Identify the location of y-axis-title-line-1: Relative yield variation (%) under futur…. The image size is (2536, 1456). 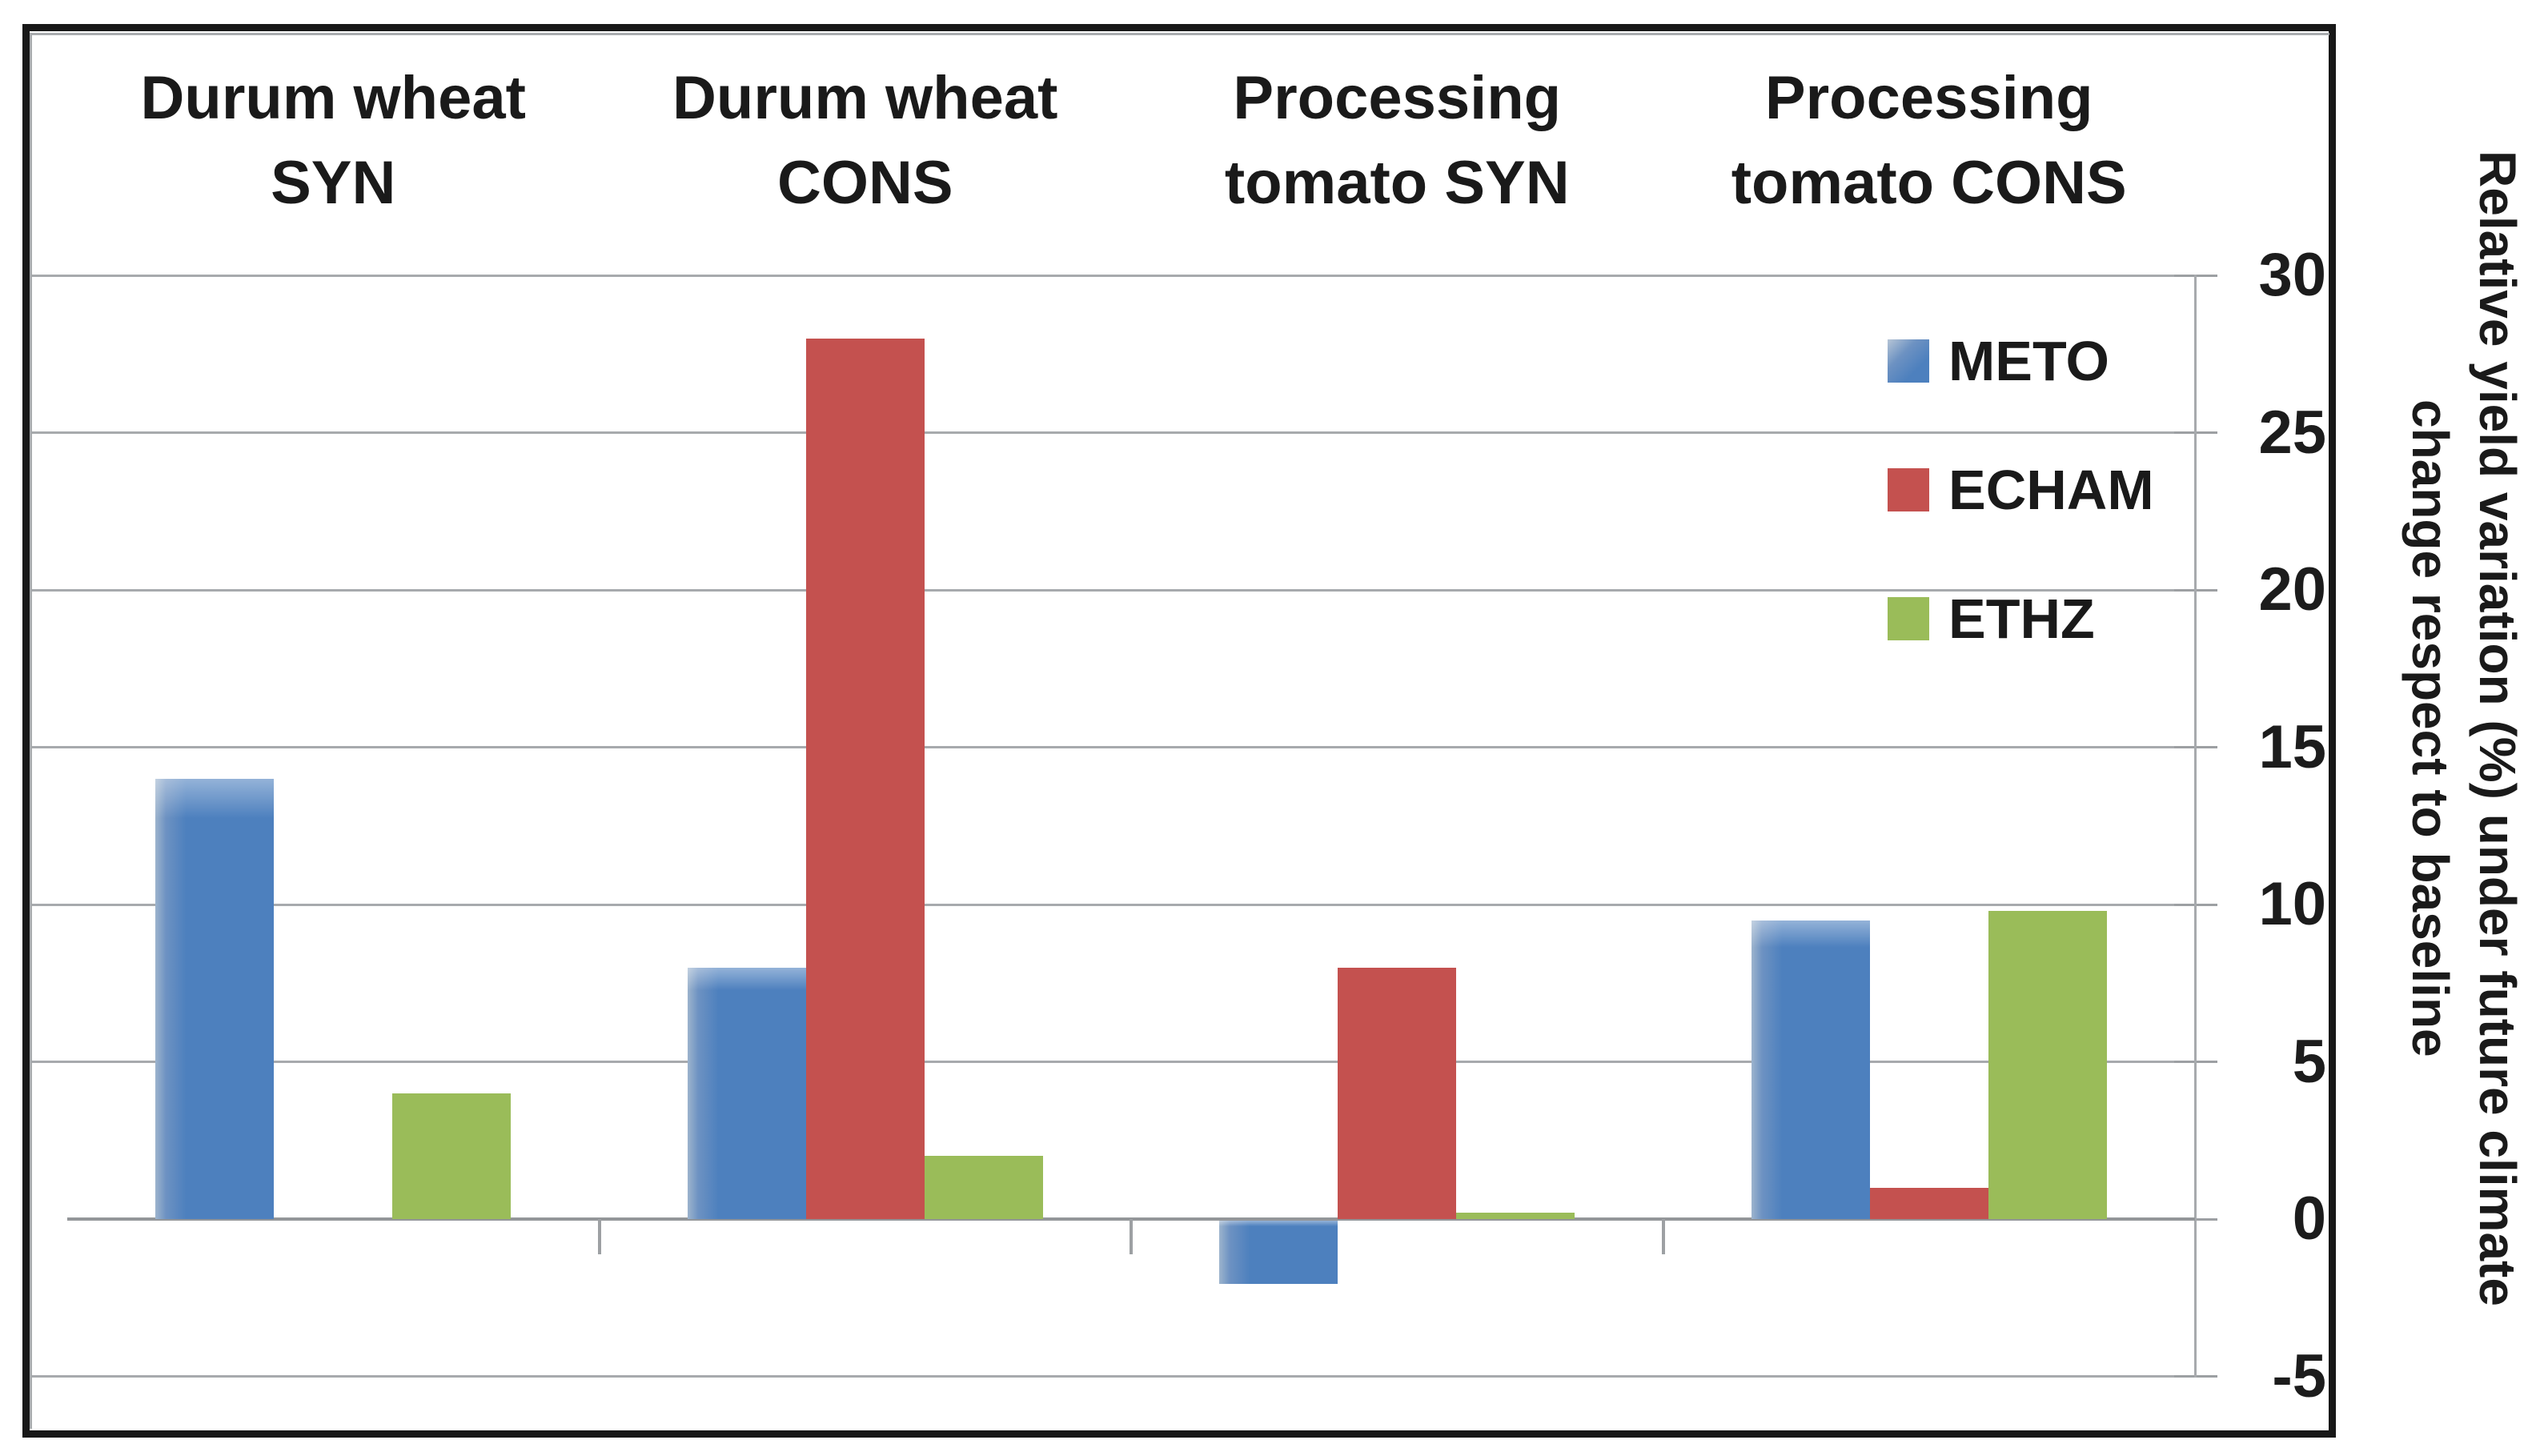
(2497, 728).